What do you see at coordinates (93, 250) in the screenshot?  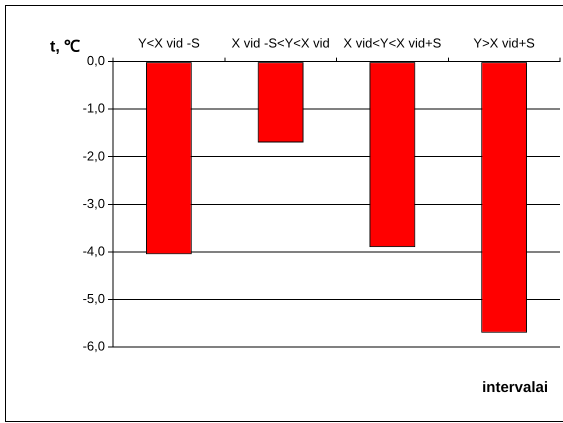 I see `y-tick-label: -4,0` at bounding box center [93, 250].